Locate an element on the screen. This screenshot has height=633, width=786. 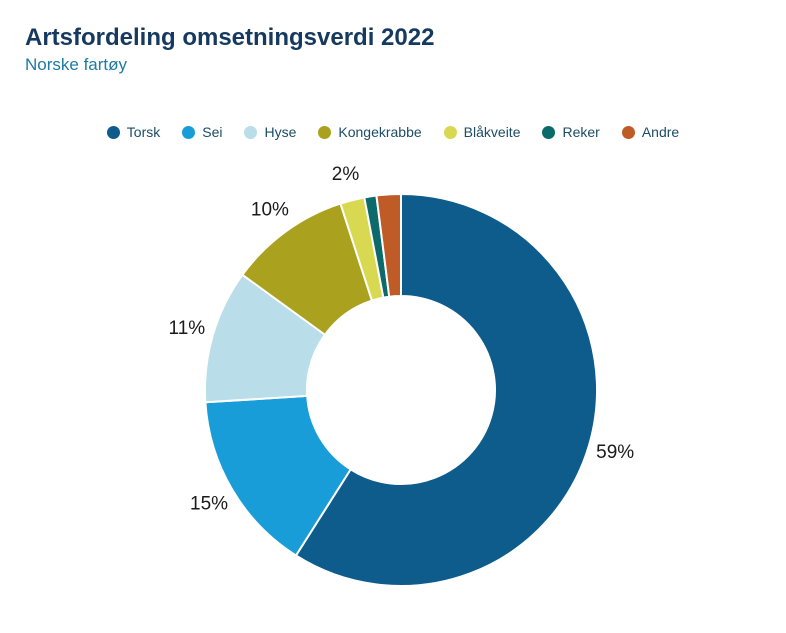
legend-label: Andre is located at coordinates (660, 132).